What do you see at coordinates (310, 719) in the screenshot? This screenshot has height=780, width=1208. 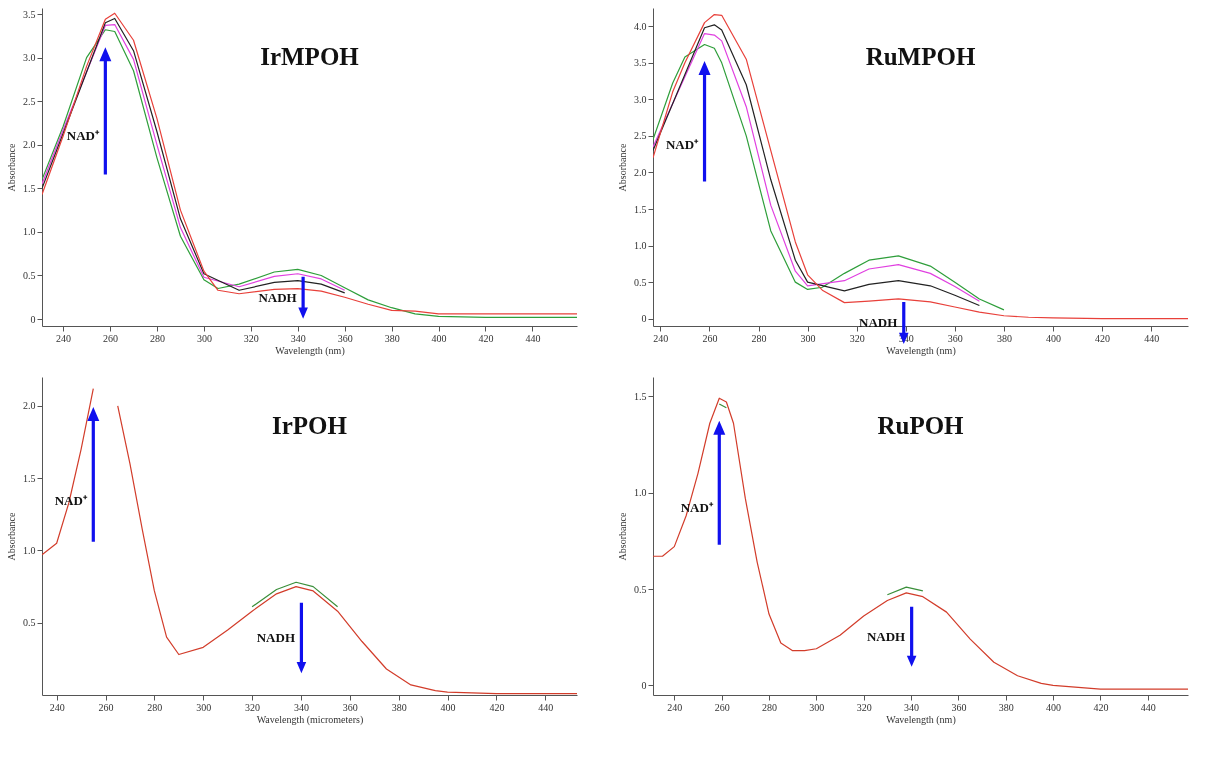 I see `x-axis-title: Wavelength (micrometers)` at bounding box center [310, 719].